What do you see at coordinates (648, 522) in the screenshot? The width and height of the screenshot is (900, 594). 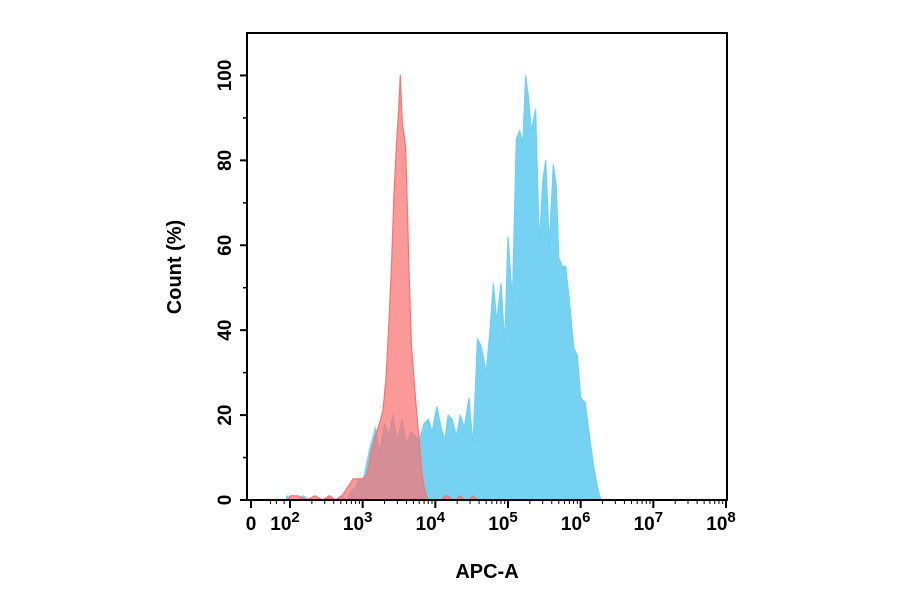 I see `x-tick-label-7: 10⁷` at bounding box center [648, 522].